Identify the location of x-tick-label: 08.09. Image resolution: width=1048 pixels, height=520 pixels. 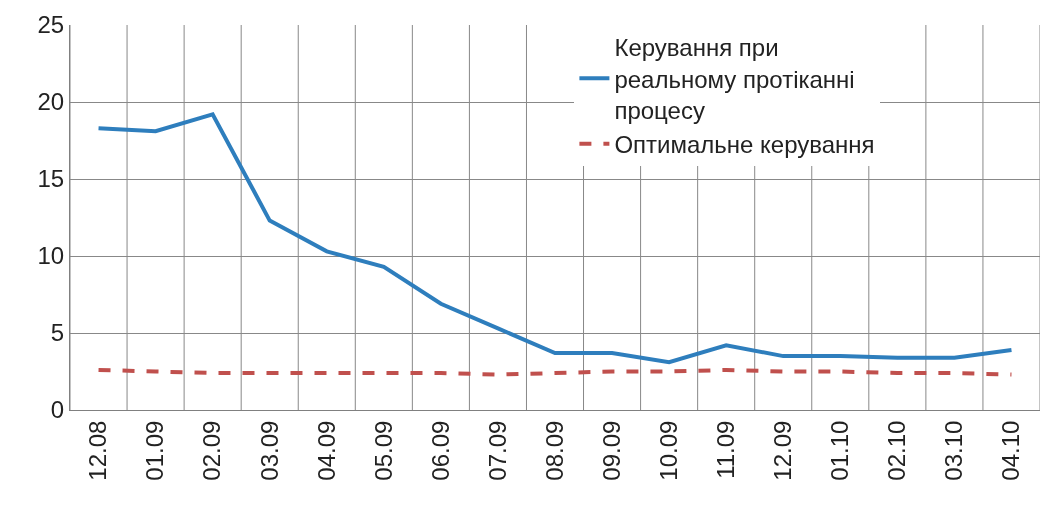
(554, 450).